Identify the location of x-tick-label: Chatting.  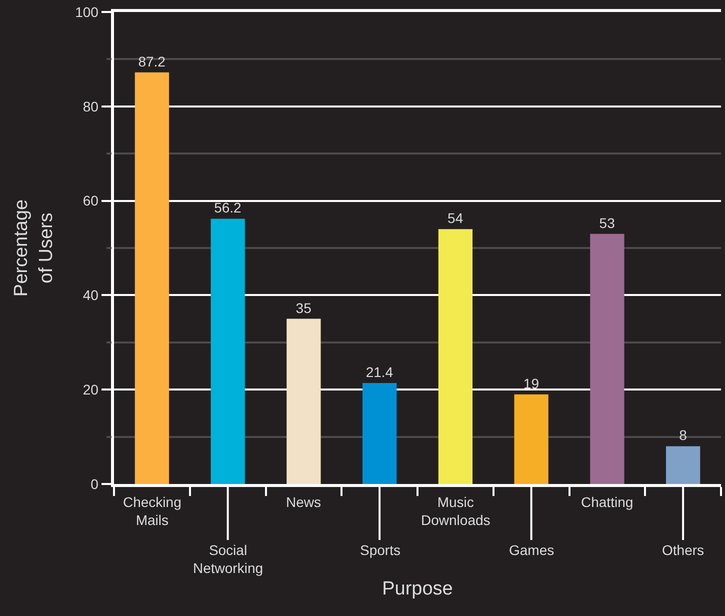
(607, 502).